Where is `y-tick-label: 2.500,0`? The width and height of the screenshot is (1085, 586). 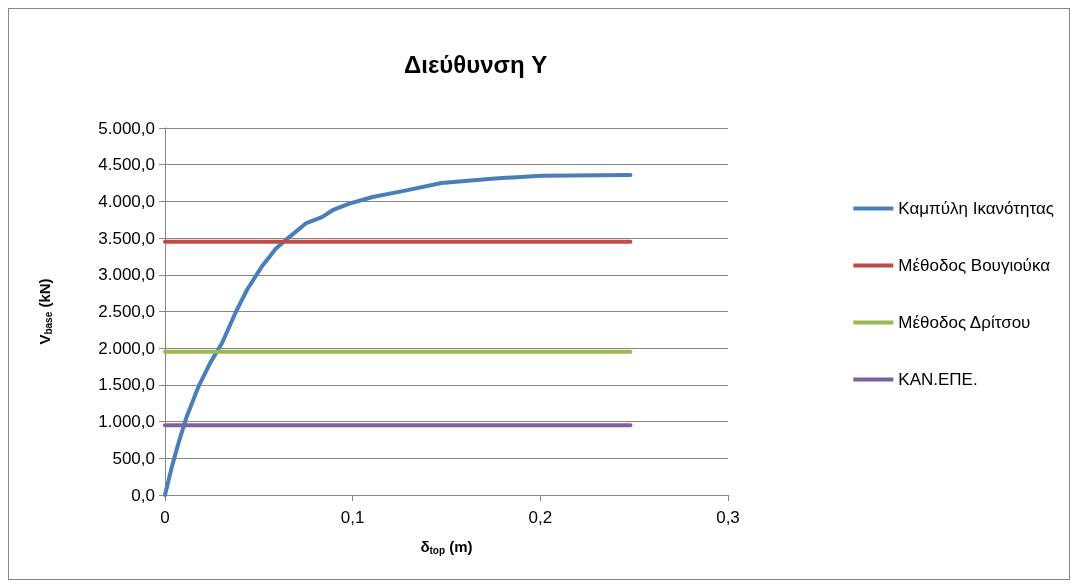 y-tick-label: 2.500,0 is located at coordinates (126, 311).